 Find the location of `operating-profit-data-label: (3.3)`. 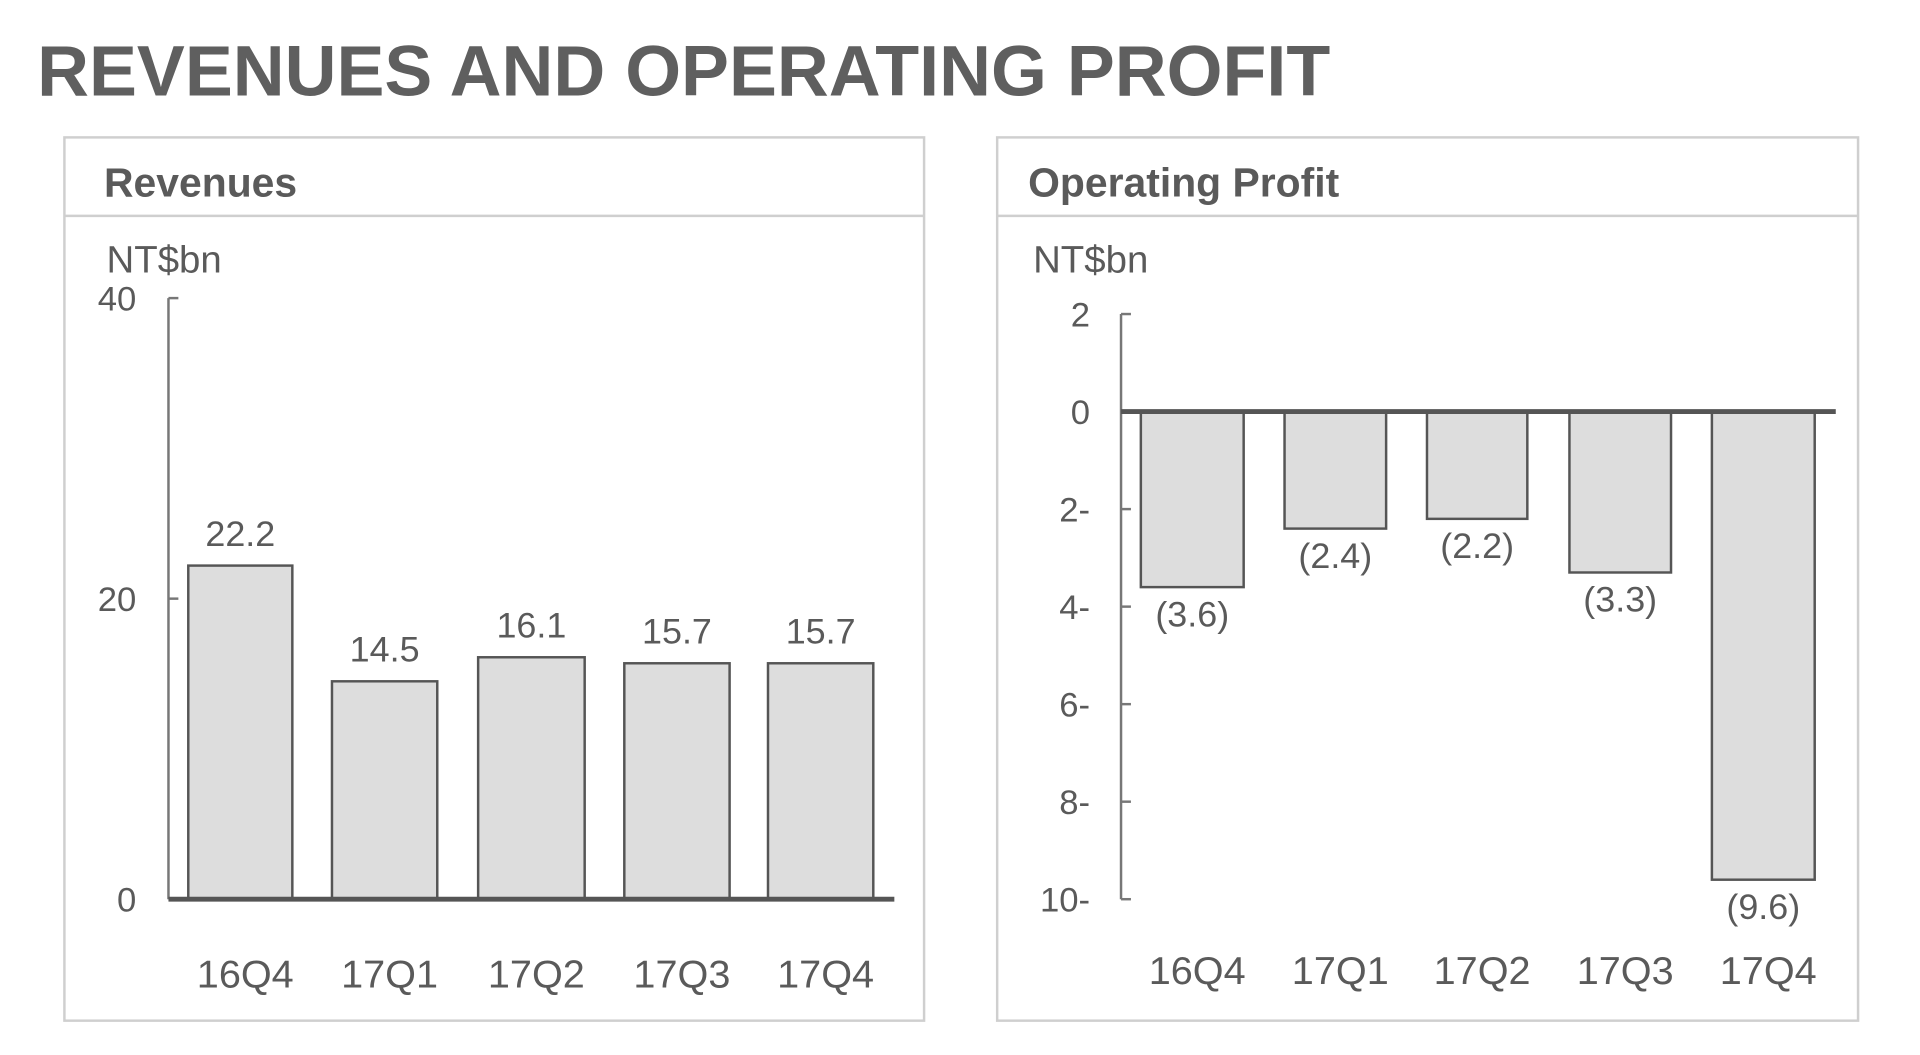

operating-profit-data-label: (3.3) is located at coordinates (1620, 600).